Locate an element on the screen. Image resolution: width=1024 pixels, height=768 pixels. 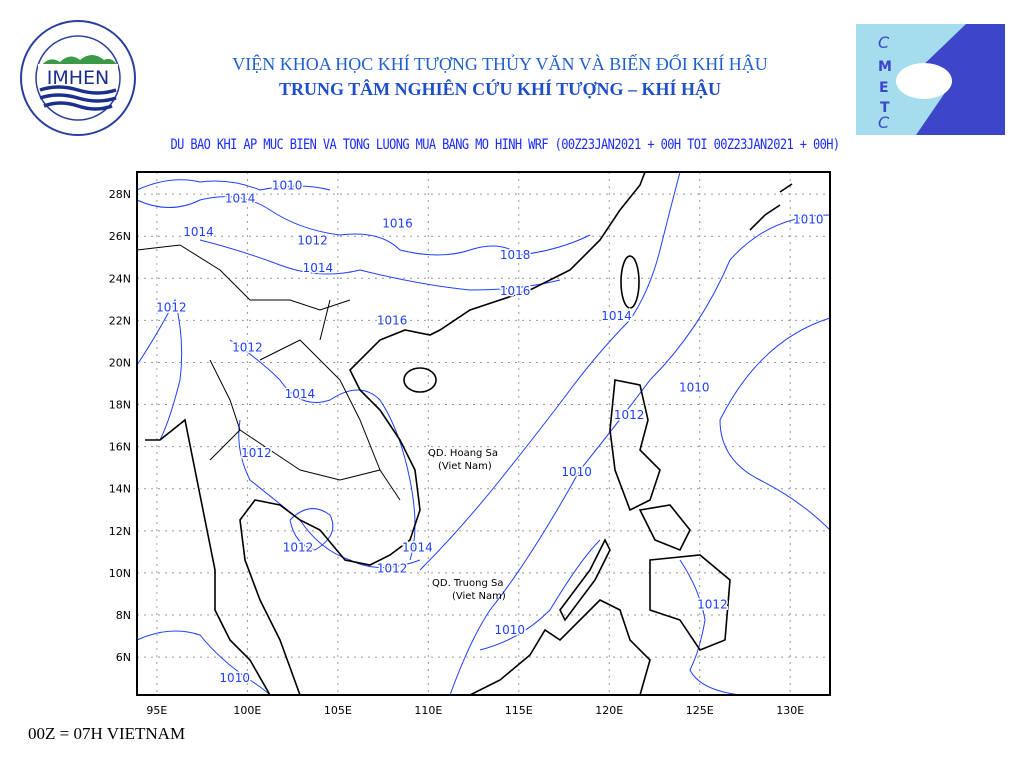
imhen-logo: IMHEN is located at coordinates (78, 78).